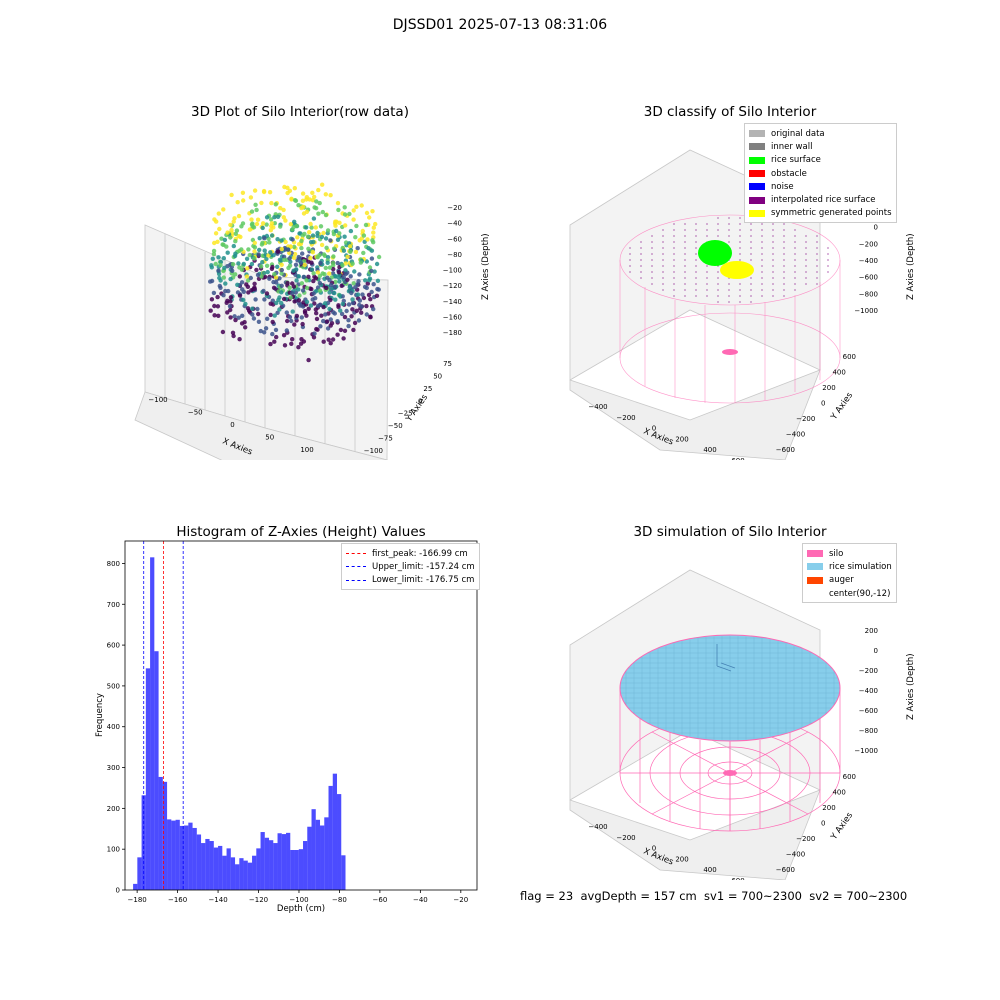 The width and height of the screenshot is (1000, 1000). I want to click on hist-y-tick-label: 600, so click(113, 646).